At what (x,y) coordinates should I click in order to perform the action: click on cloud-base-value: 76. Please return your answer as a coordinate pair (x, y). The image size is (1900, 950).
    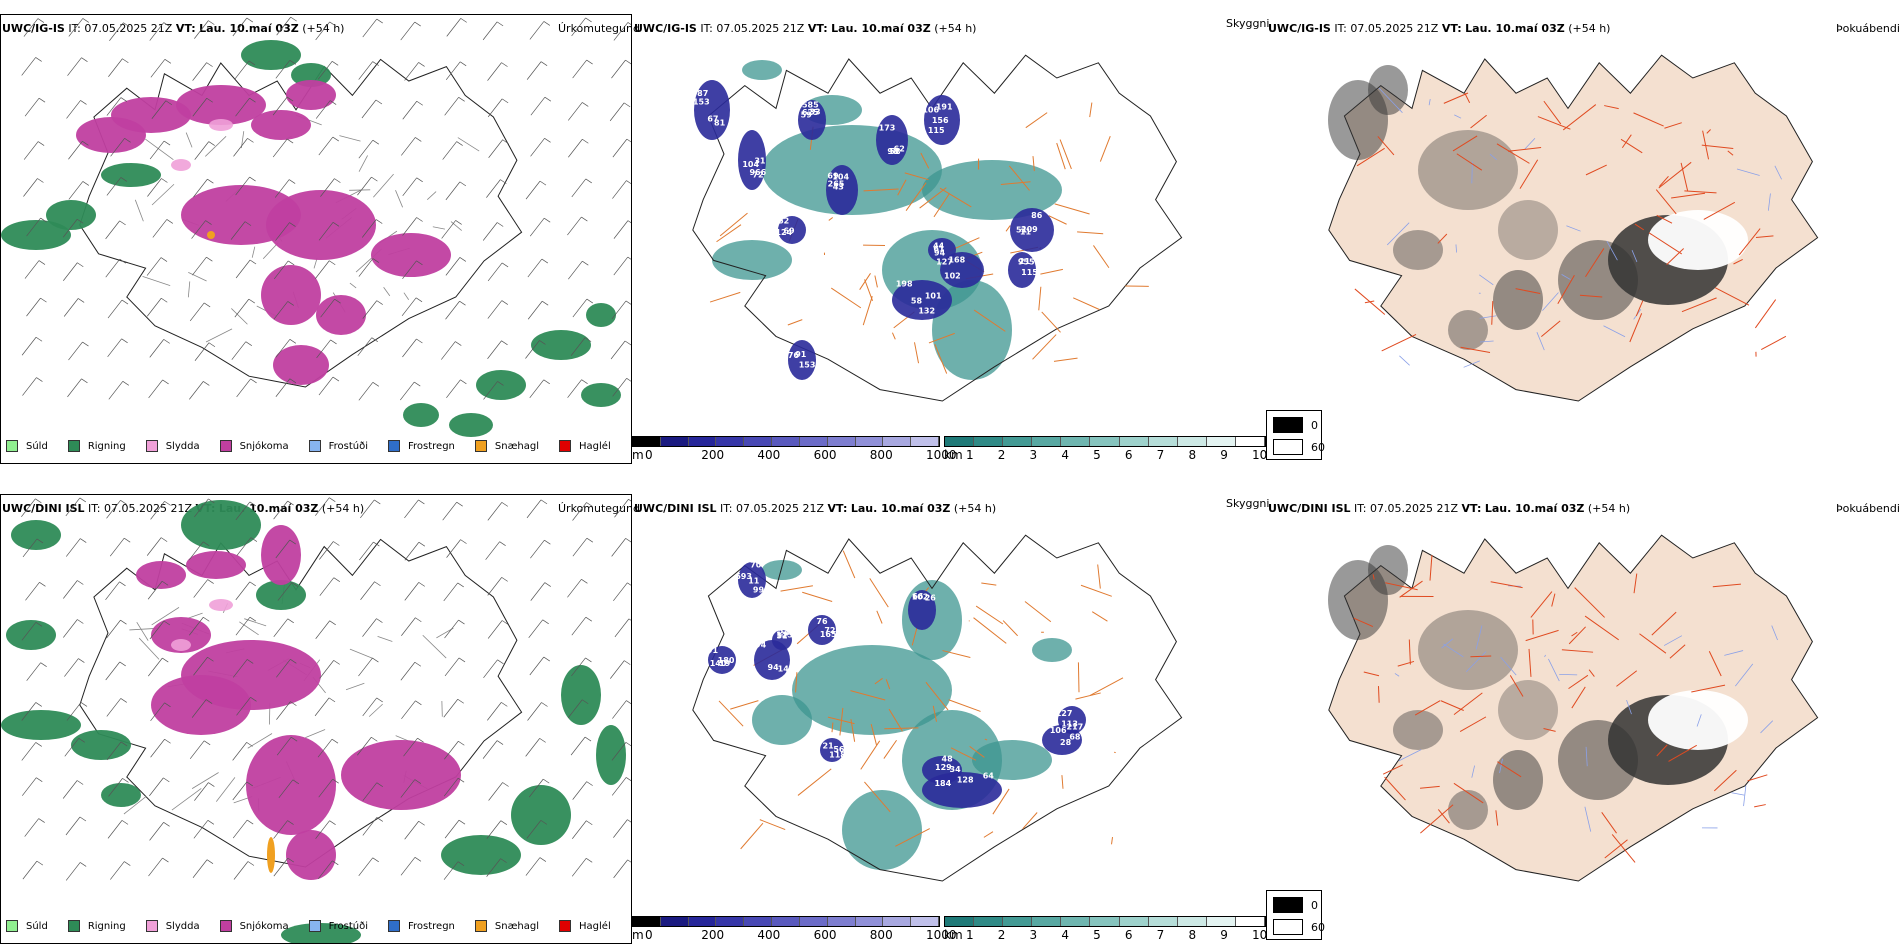
    Looking at the image, I should click on (794, 355).